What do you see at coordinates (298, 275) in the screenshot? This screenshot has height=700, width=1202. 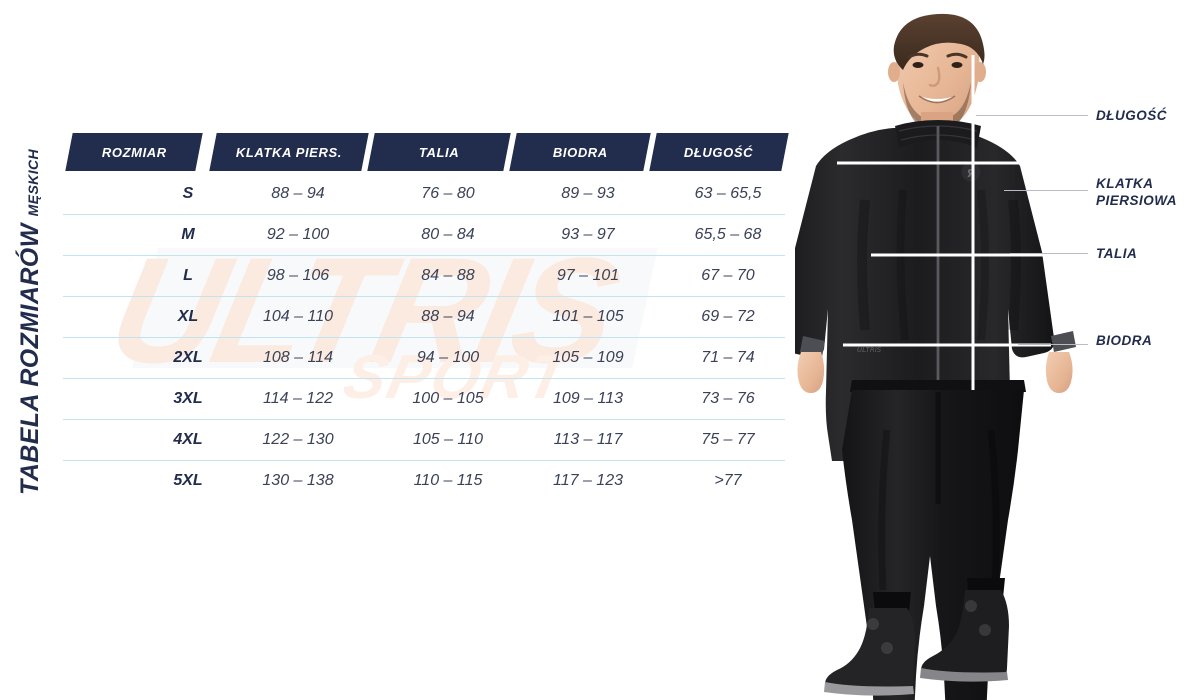 I see `table-cell-value: 98 – 106` at bounding box center [298, 275].